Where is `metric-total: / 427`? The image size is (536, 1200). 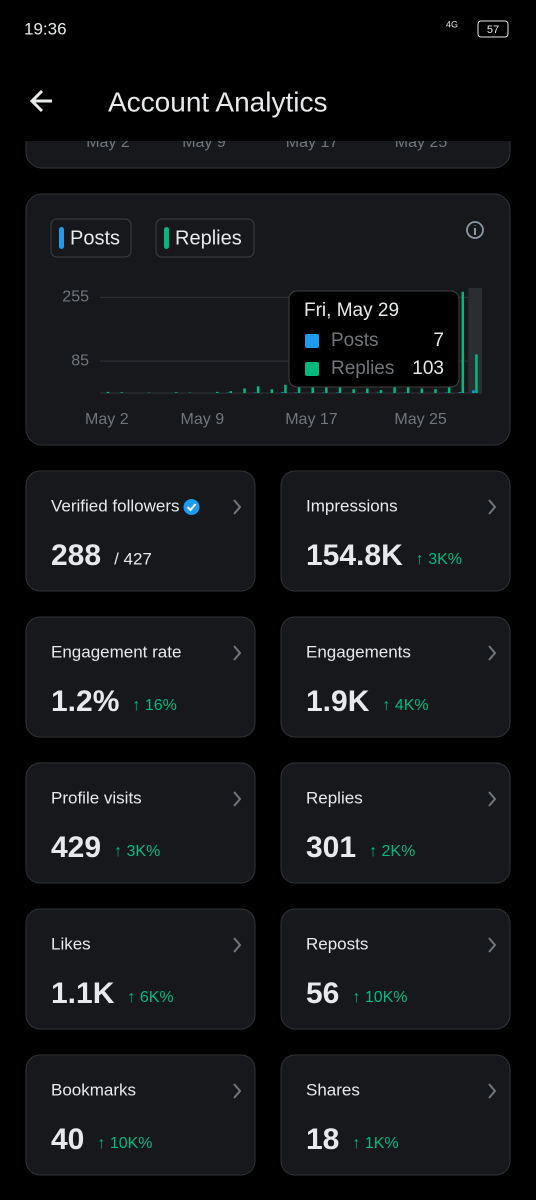 metric-total: / 427 is located at coordinates (133, 558).